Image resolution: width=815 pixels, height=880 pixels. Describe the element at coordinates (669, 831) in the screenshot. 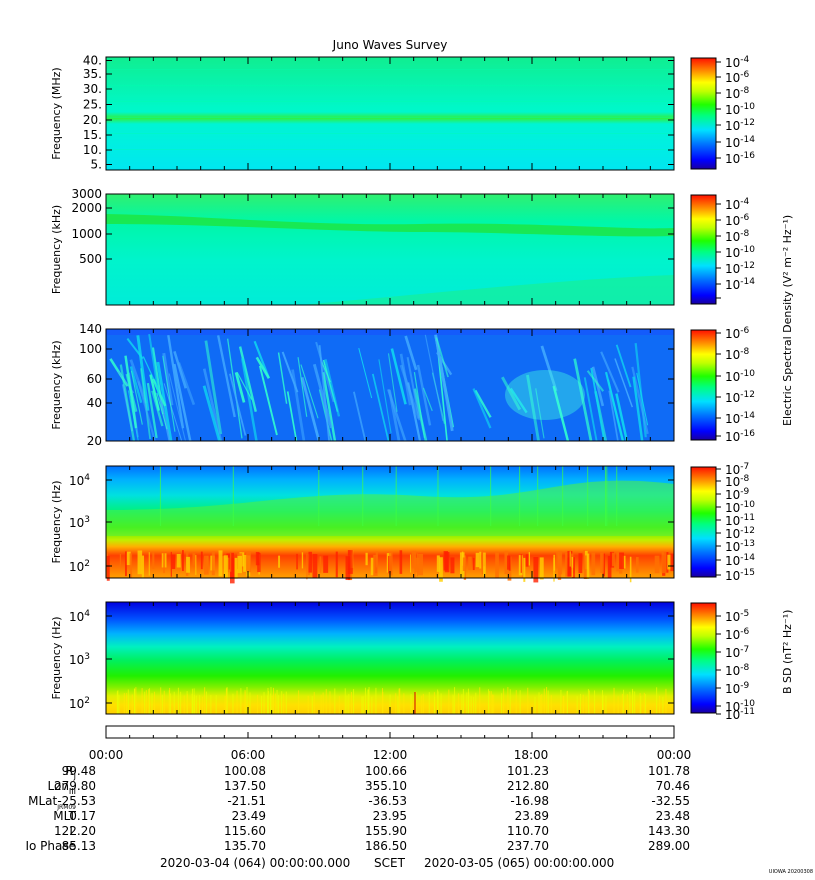

I see `ephemeris-value: 143.30` at that location.